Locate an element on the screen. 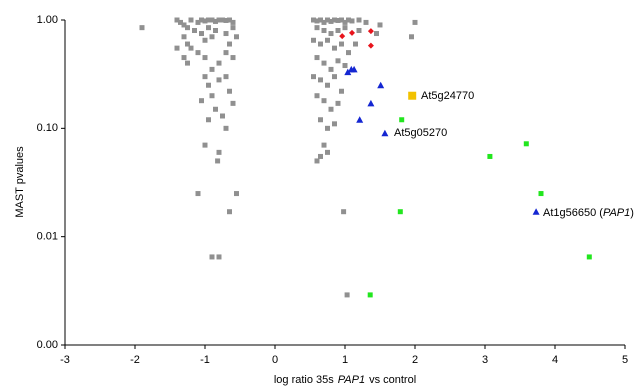 This screenshot has width=637, height=387. annotation: At5g05270 is located at coordinates (420, 133).